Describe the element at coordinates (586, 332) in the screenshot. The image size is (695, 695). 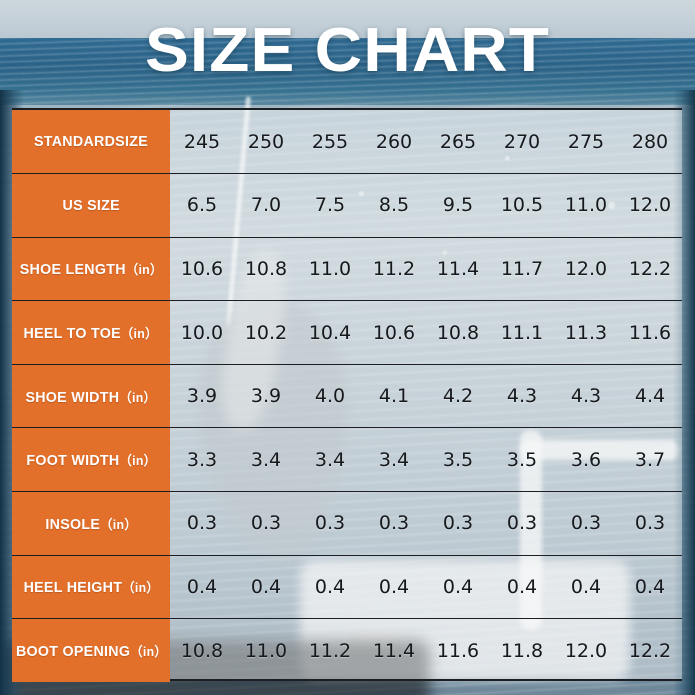
I see `table-cell-value: 11.3` at that location.